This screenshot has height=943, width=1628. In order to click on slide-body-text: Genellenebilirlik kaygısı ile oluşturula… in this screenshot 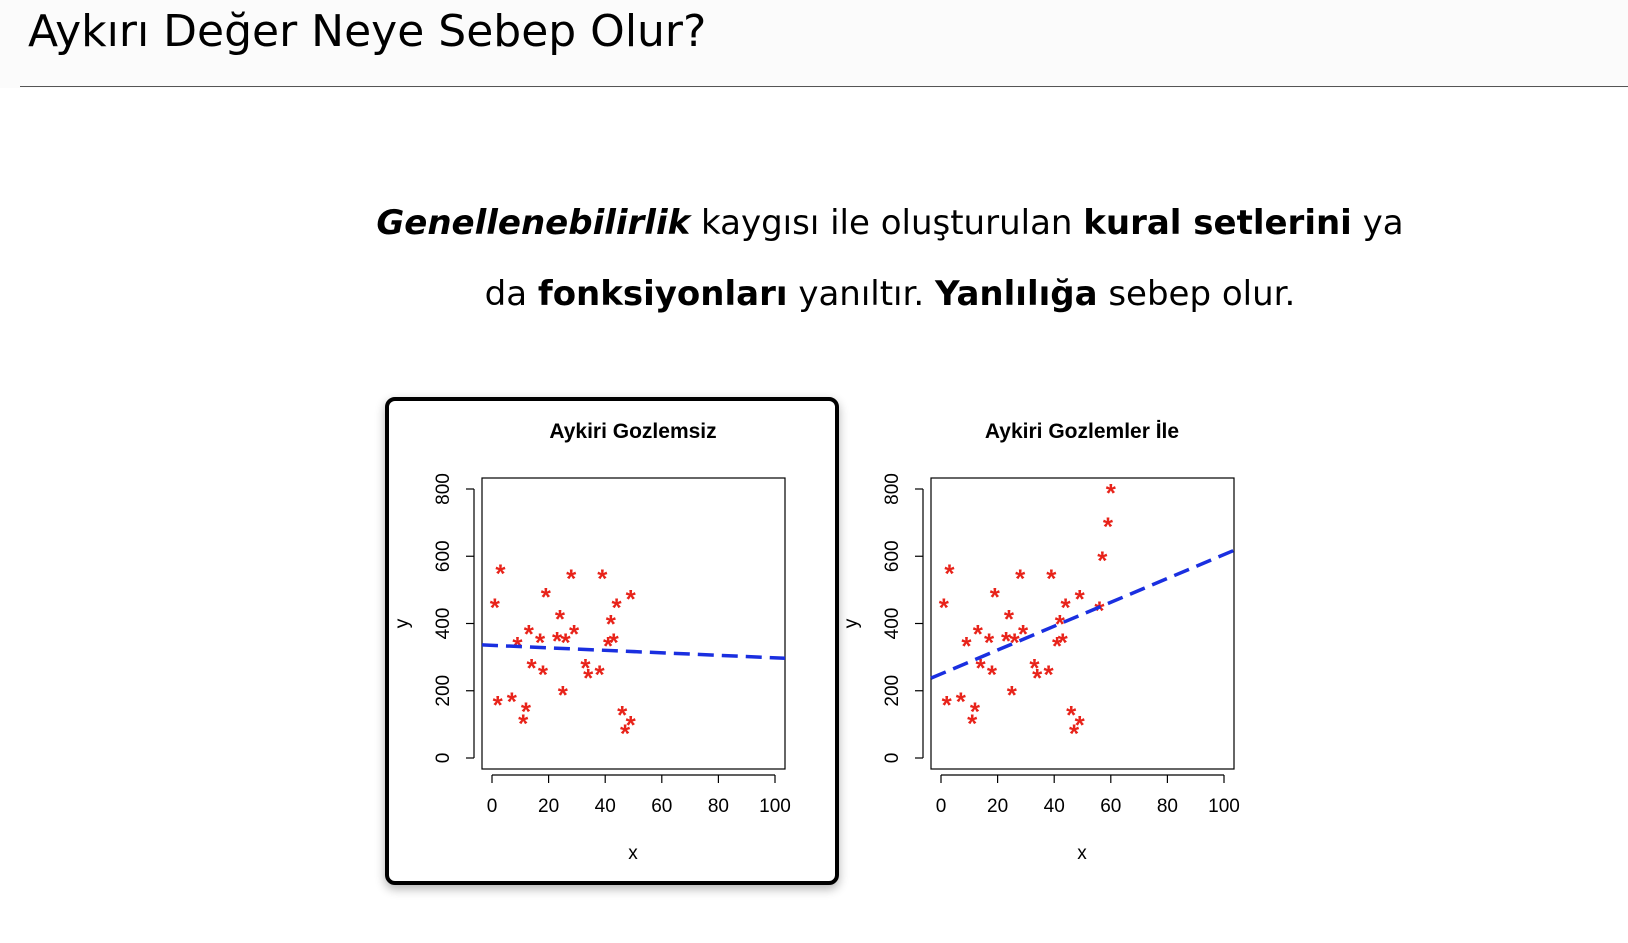, I will do `click(890, 259)`.